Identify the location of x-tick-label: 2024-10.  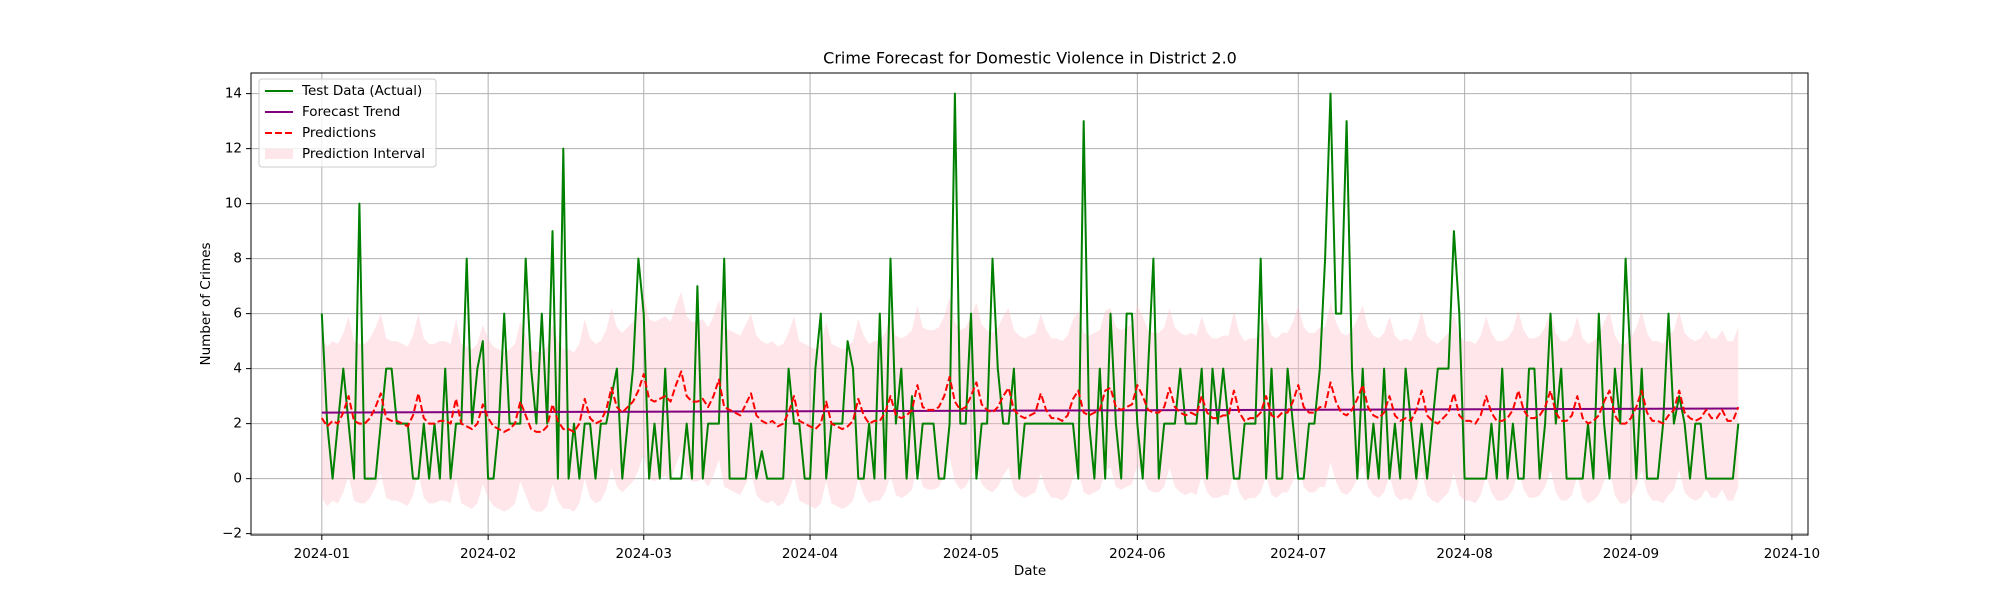
(1792, 554).